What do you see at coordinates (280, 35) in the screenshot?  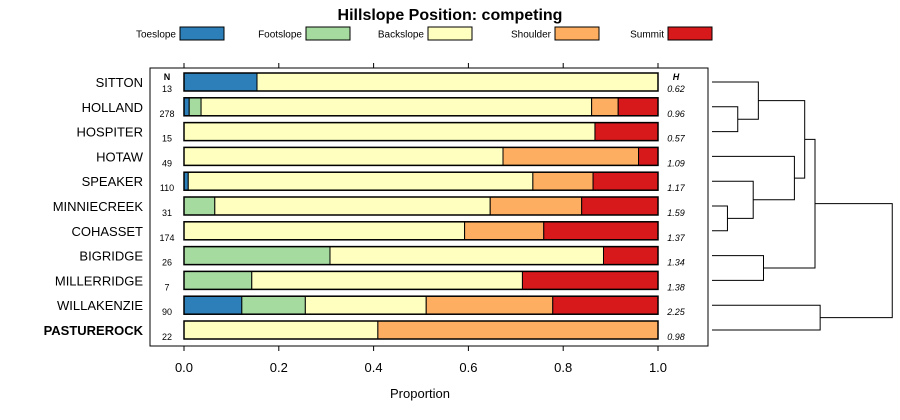 I see `legend-label-footslope: Footslope` at bounding box center [280, 35].